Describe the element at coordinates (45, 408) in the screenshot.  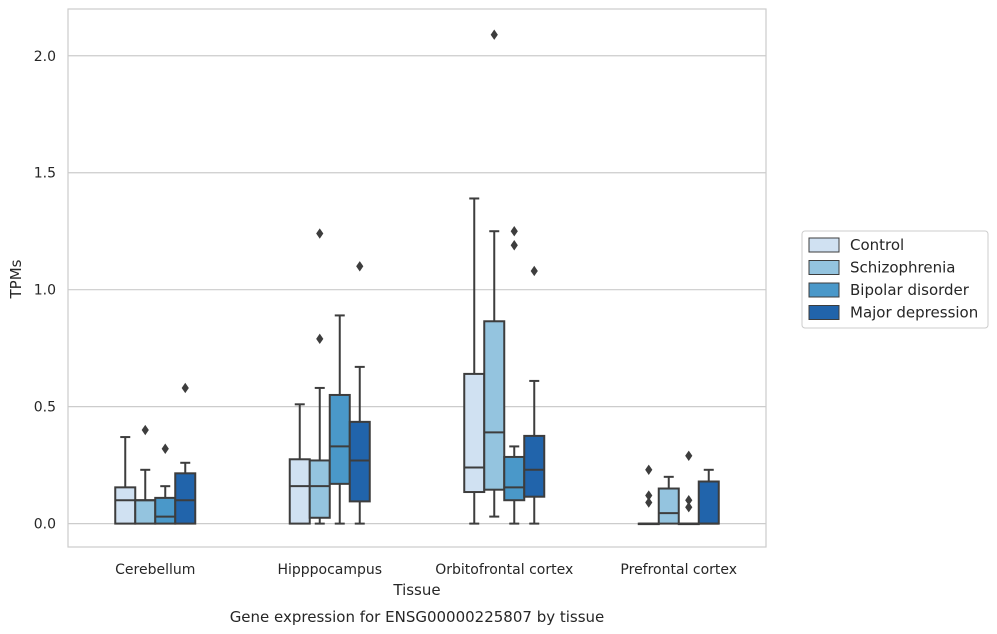
I see `y-tick-label: 0.5` at that location.